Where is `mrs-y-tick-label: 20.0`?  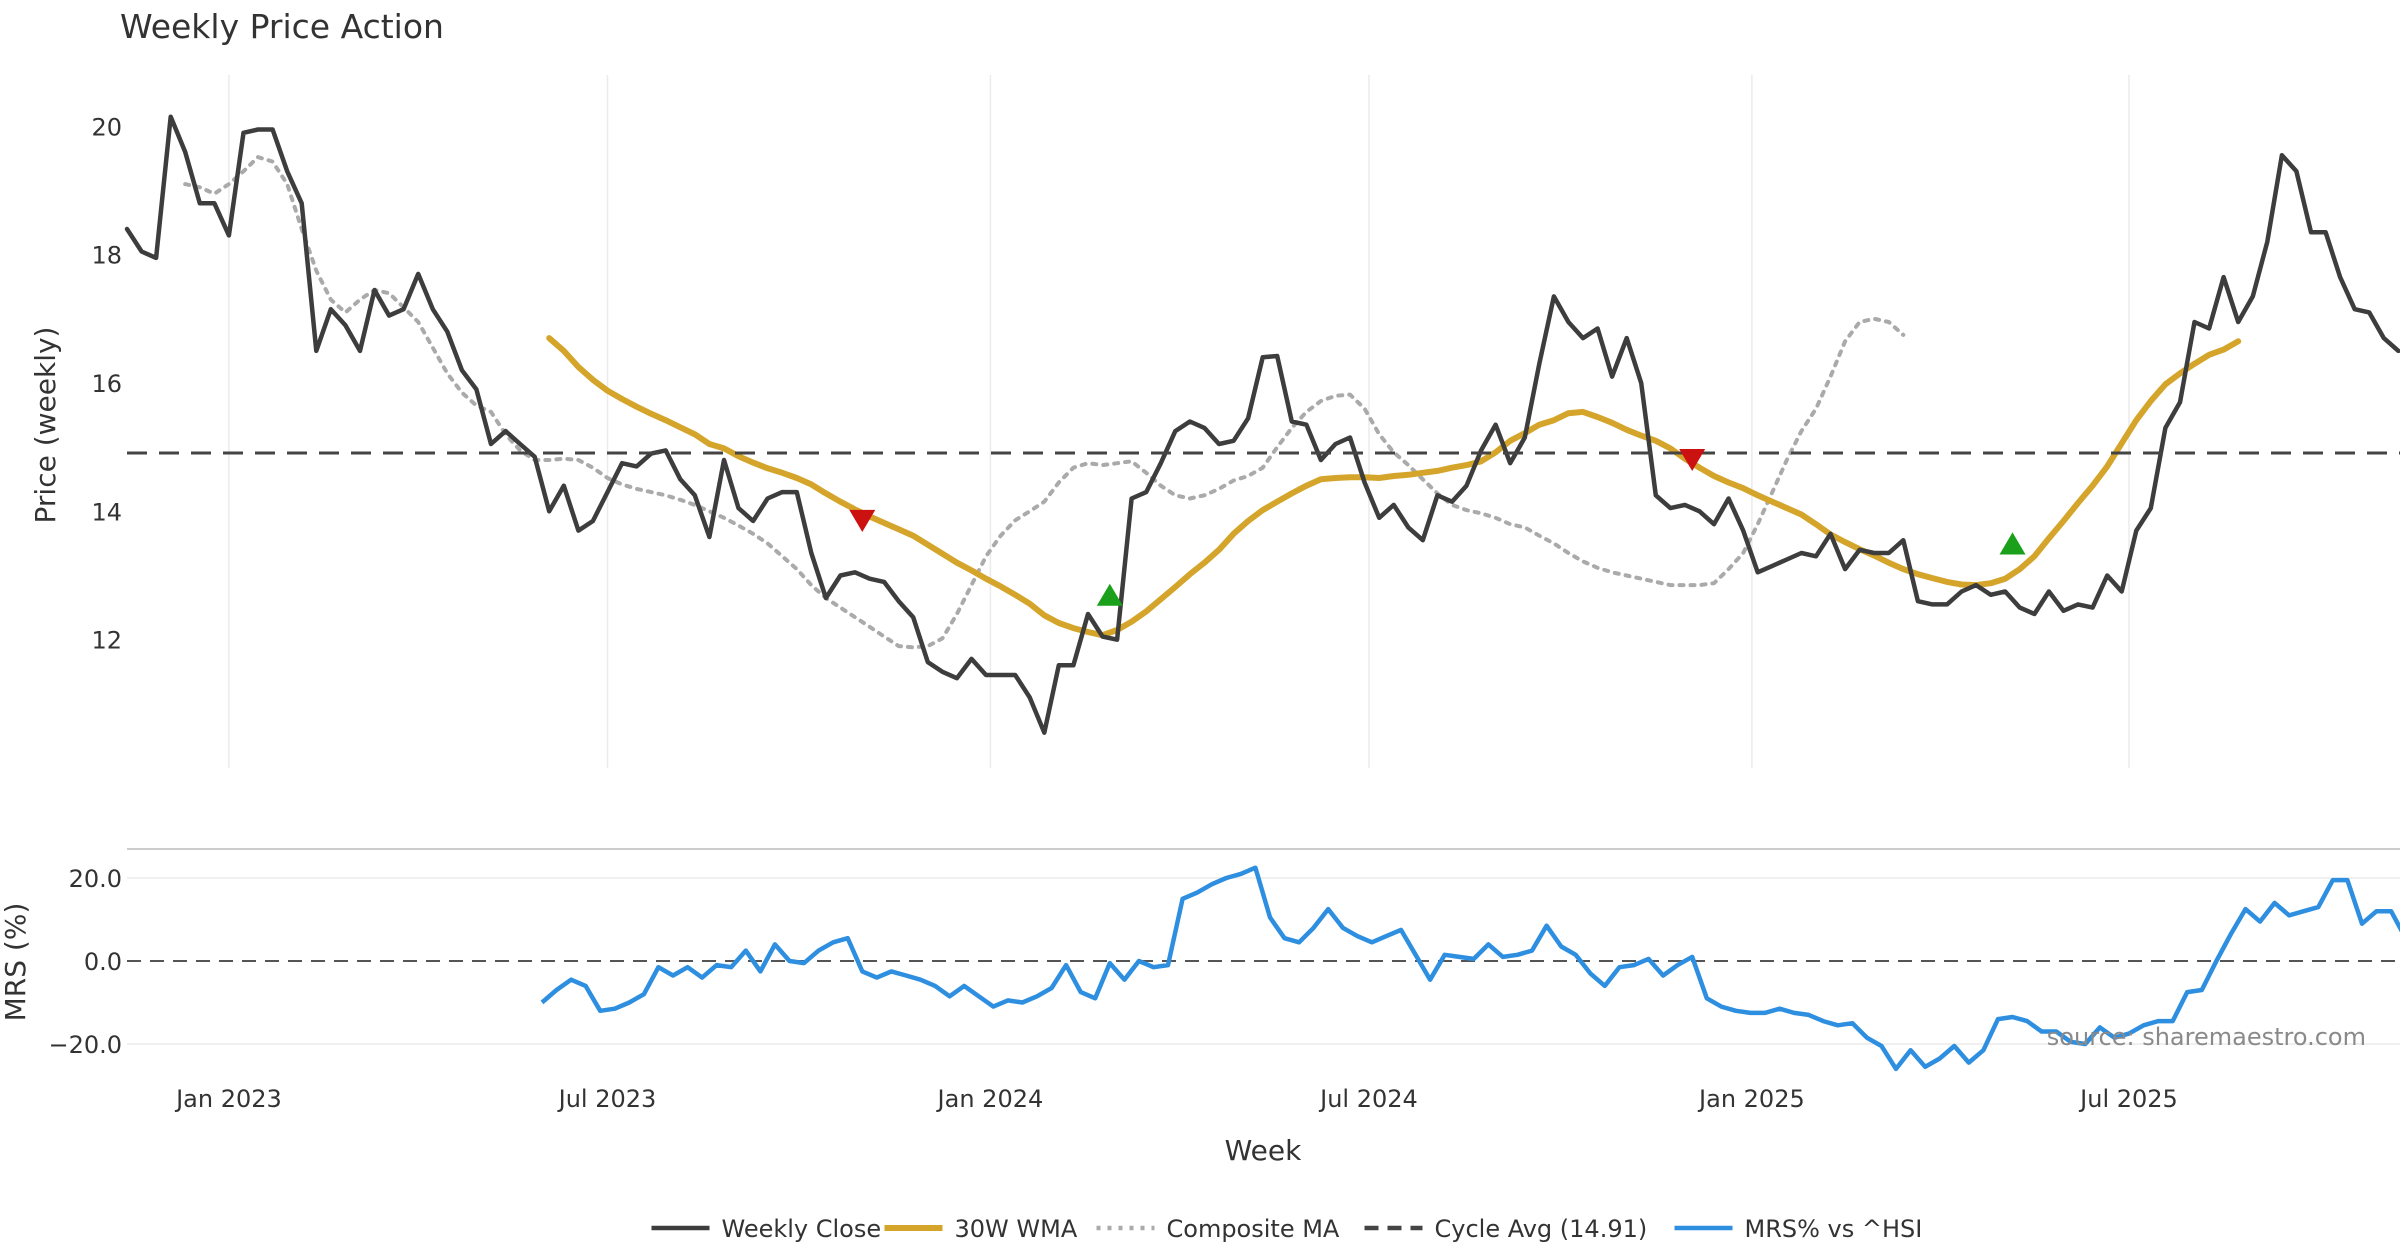
mrs-y-tick-label: 20.0 is located at coordinates (95, 879).